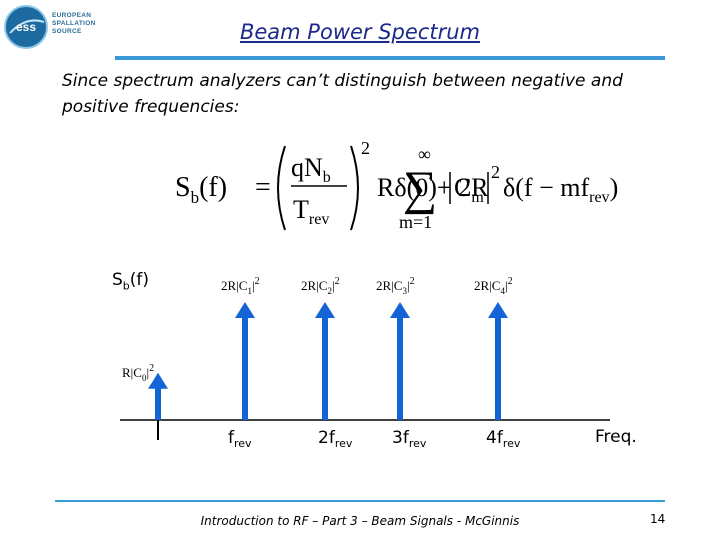 The height and width of the screenshot is (540, 720). What do you see at coordinates (495, 172) in the screenshot?
I see `formula-coef-power: 2` at bounding box center [495, 172].